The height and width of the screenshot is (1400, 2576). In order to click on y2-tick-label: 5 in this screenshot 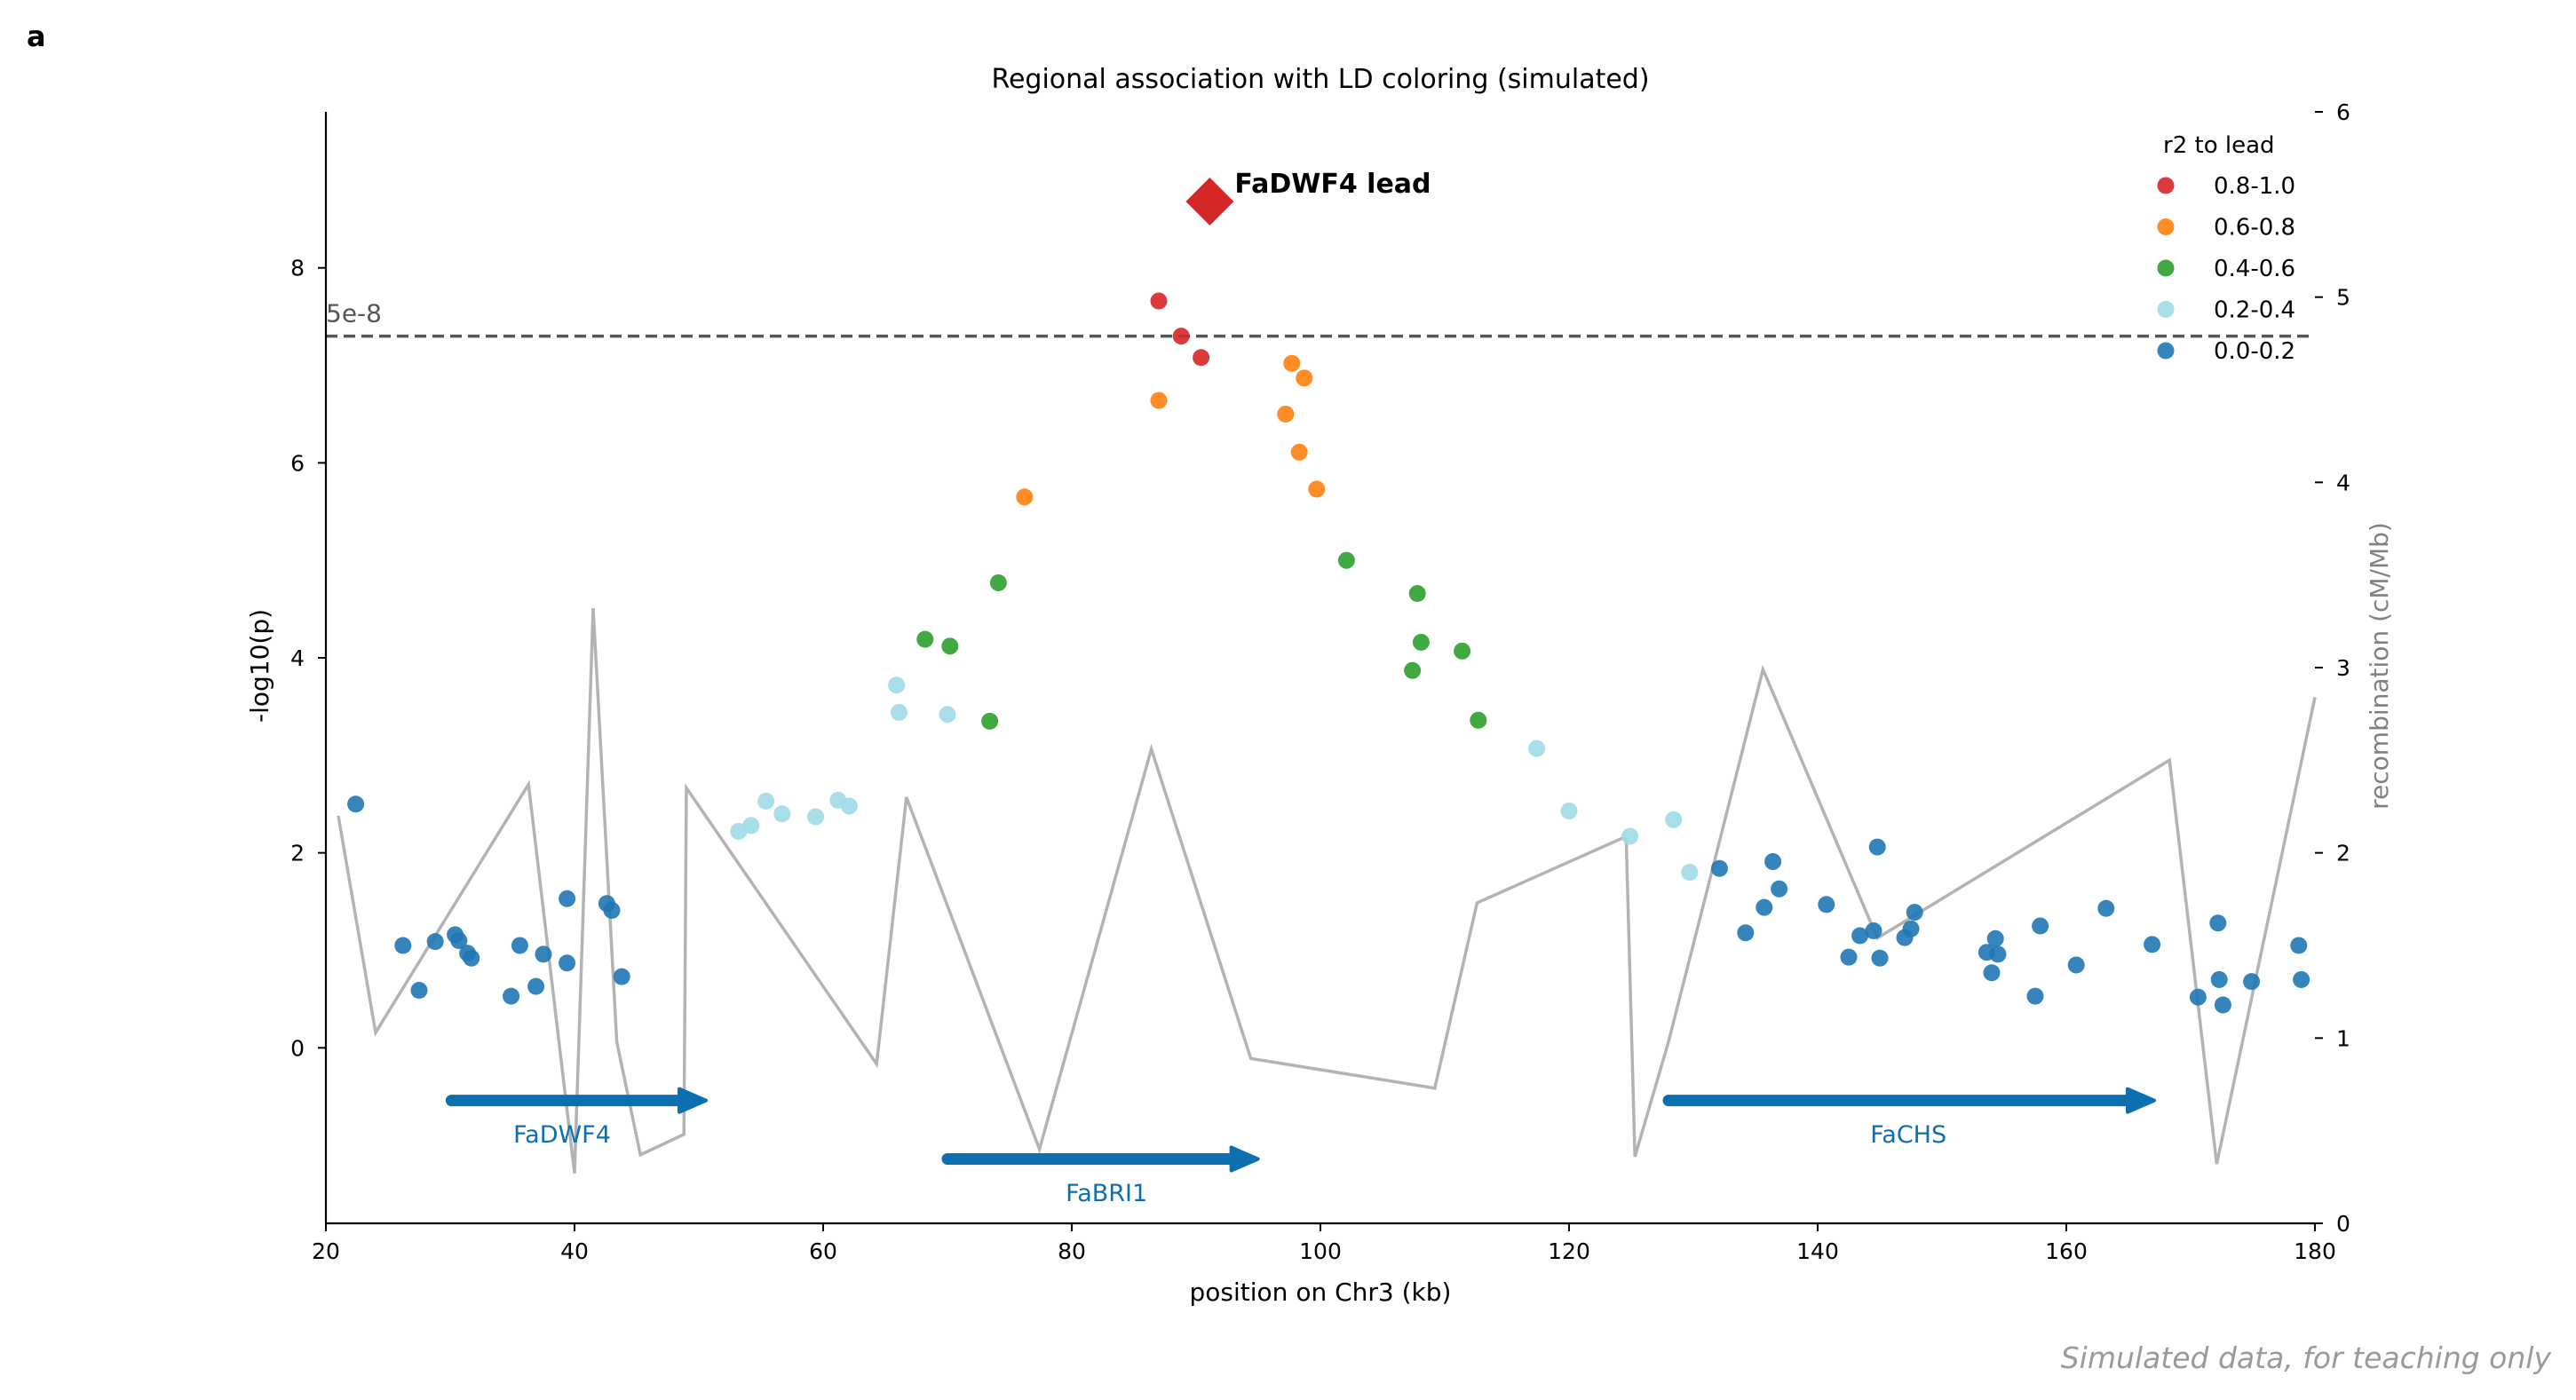, I will do `click(2343, 298)`.